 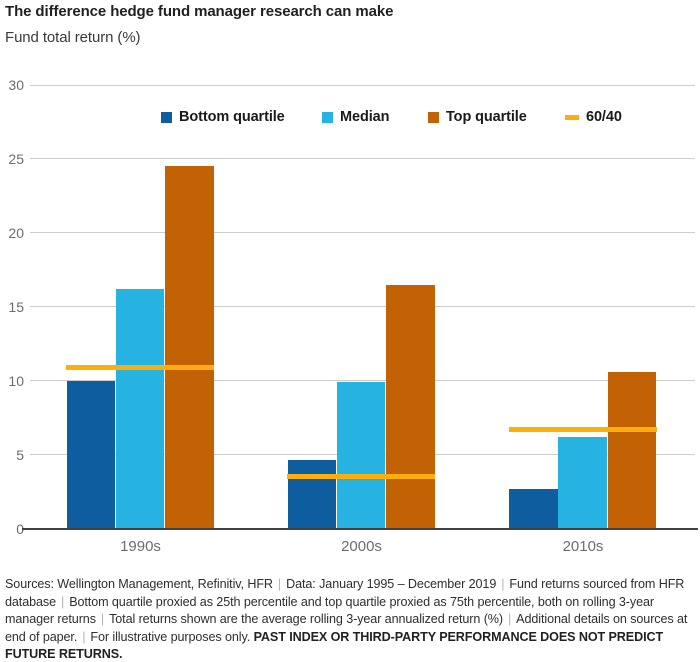 I want to click on category-label-1990s: 1990s, so click(x=140, y=546).